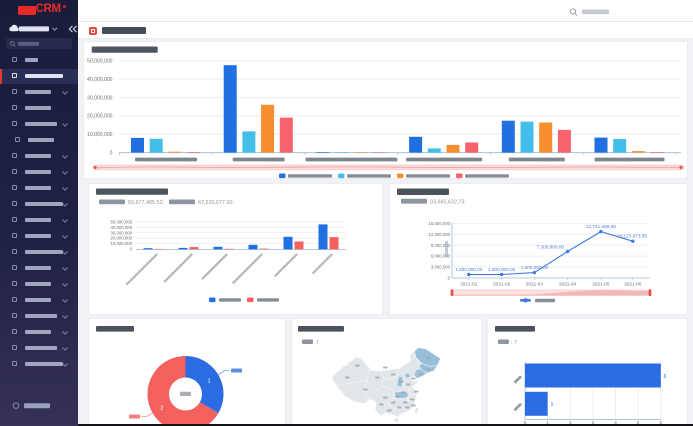 The image size is (693, 426). I want to click on svg-text: 3,000,000, so click(441, 267).